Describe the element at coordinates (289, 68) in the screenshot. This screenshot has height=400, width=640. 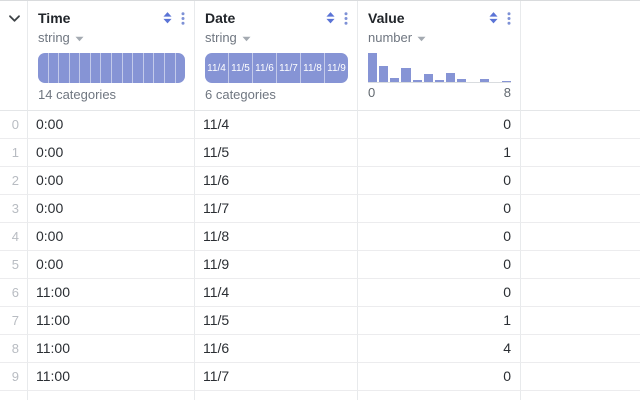
I see `category-segment: 11/7` at that location.